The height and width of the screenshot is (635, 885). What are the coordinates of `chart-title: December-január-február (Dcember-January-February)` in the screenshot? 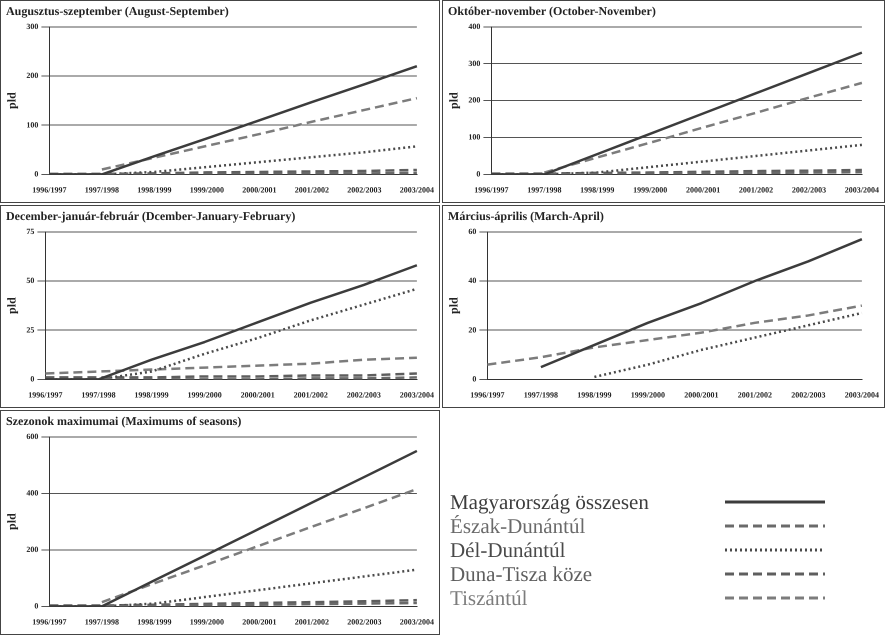 It's located at (151, 216).